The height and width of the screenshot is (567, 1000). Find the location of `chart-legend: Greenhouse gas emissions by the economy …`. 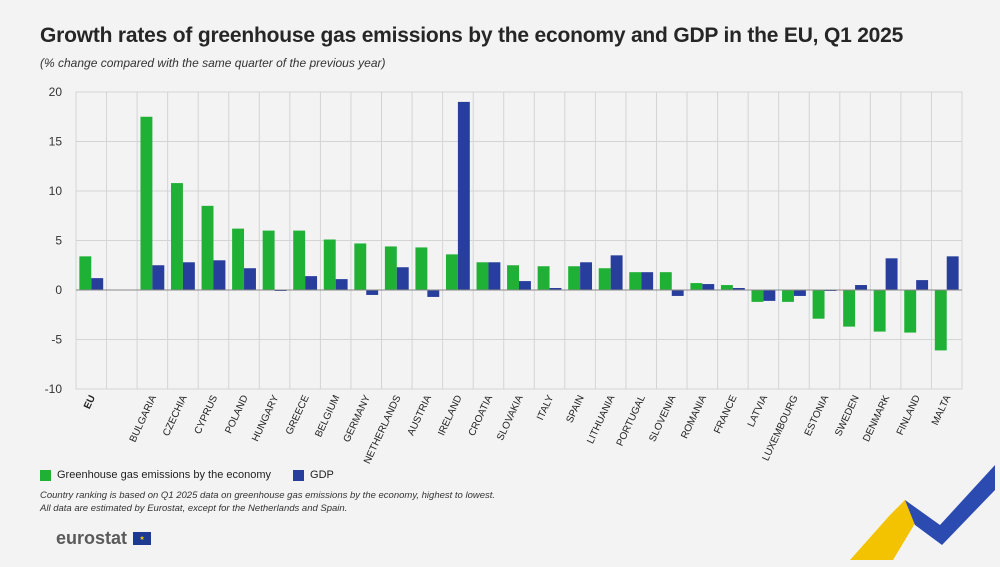

chart-legend: Greenhouse gas emissions by the economy … is located at coordinates (187, 475).